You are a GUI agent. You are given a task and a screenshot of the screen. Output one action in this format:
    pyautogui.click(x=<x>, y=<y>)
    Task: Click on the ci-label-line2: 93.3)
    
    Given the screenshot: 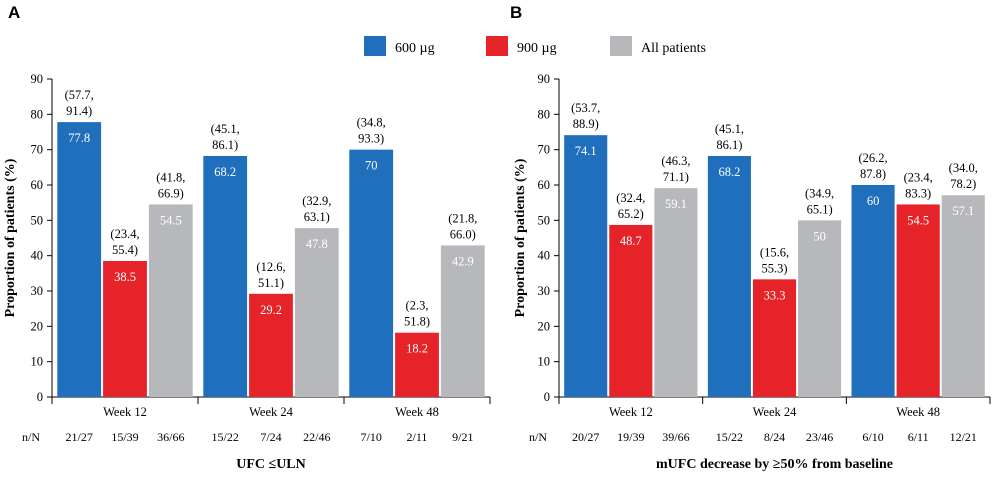 What is the action you would take?
    pyautogui.click(x=371, y=139)
    